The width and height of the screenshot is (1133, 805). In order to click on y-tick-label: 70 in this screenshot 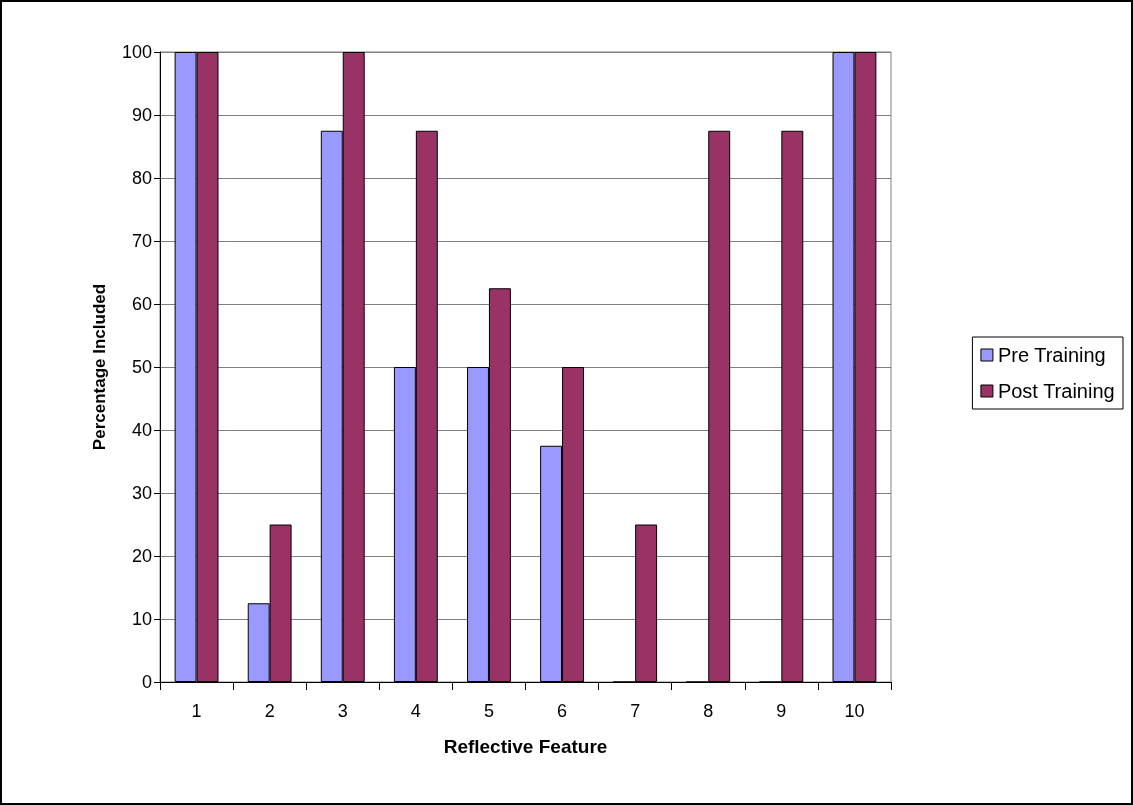, I will do `click(141, 241)`.